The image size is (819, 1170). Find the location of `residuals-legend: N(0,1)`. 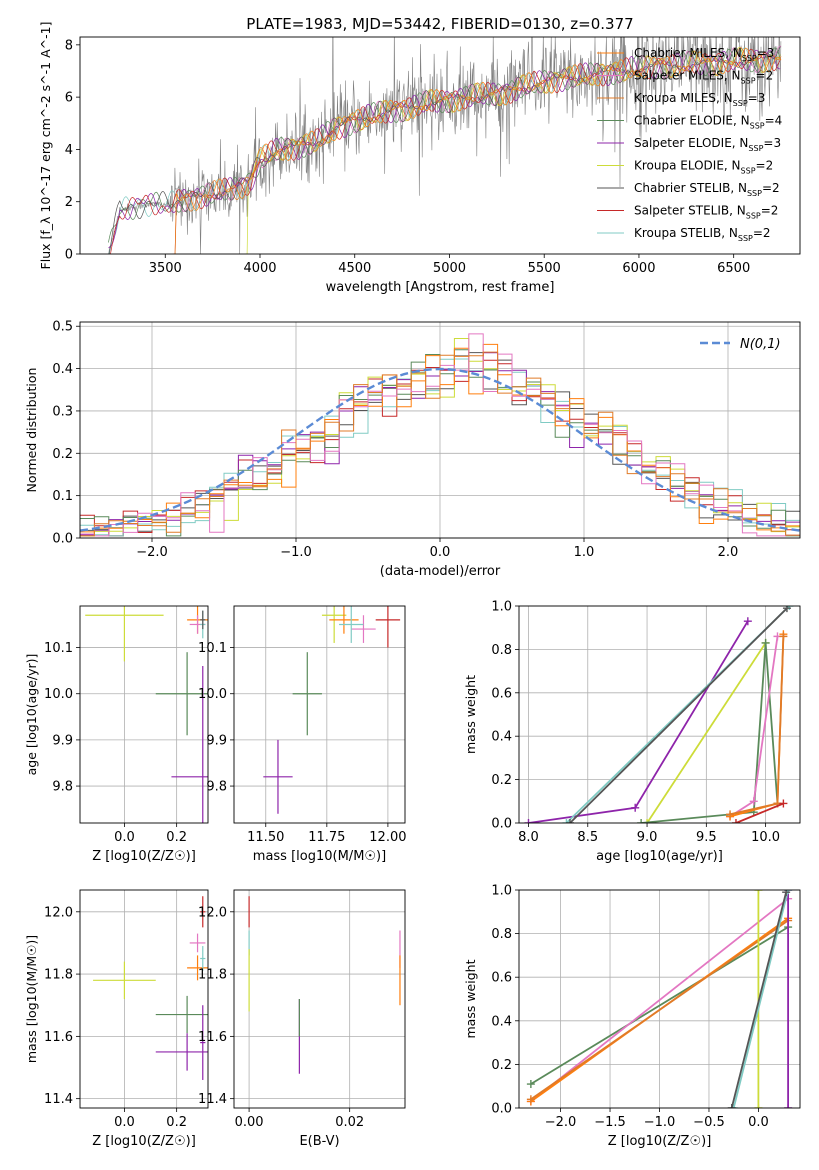

residuals-legend: N(0,1) is located at coordinates (740, 344).